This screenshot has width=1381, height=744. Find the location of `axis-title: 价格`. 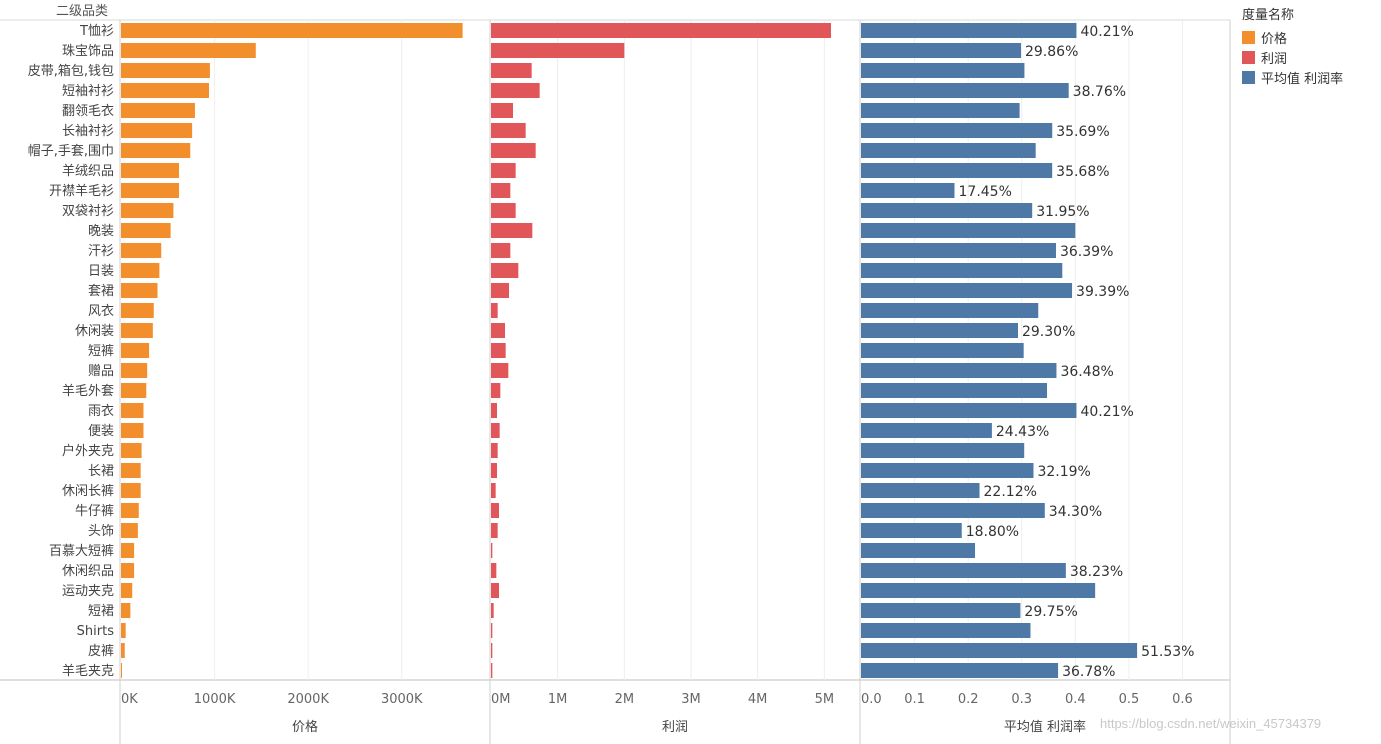

axis-title: 价格 is located at coordinates (305, 727).